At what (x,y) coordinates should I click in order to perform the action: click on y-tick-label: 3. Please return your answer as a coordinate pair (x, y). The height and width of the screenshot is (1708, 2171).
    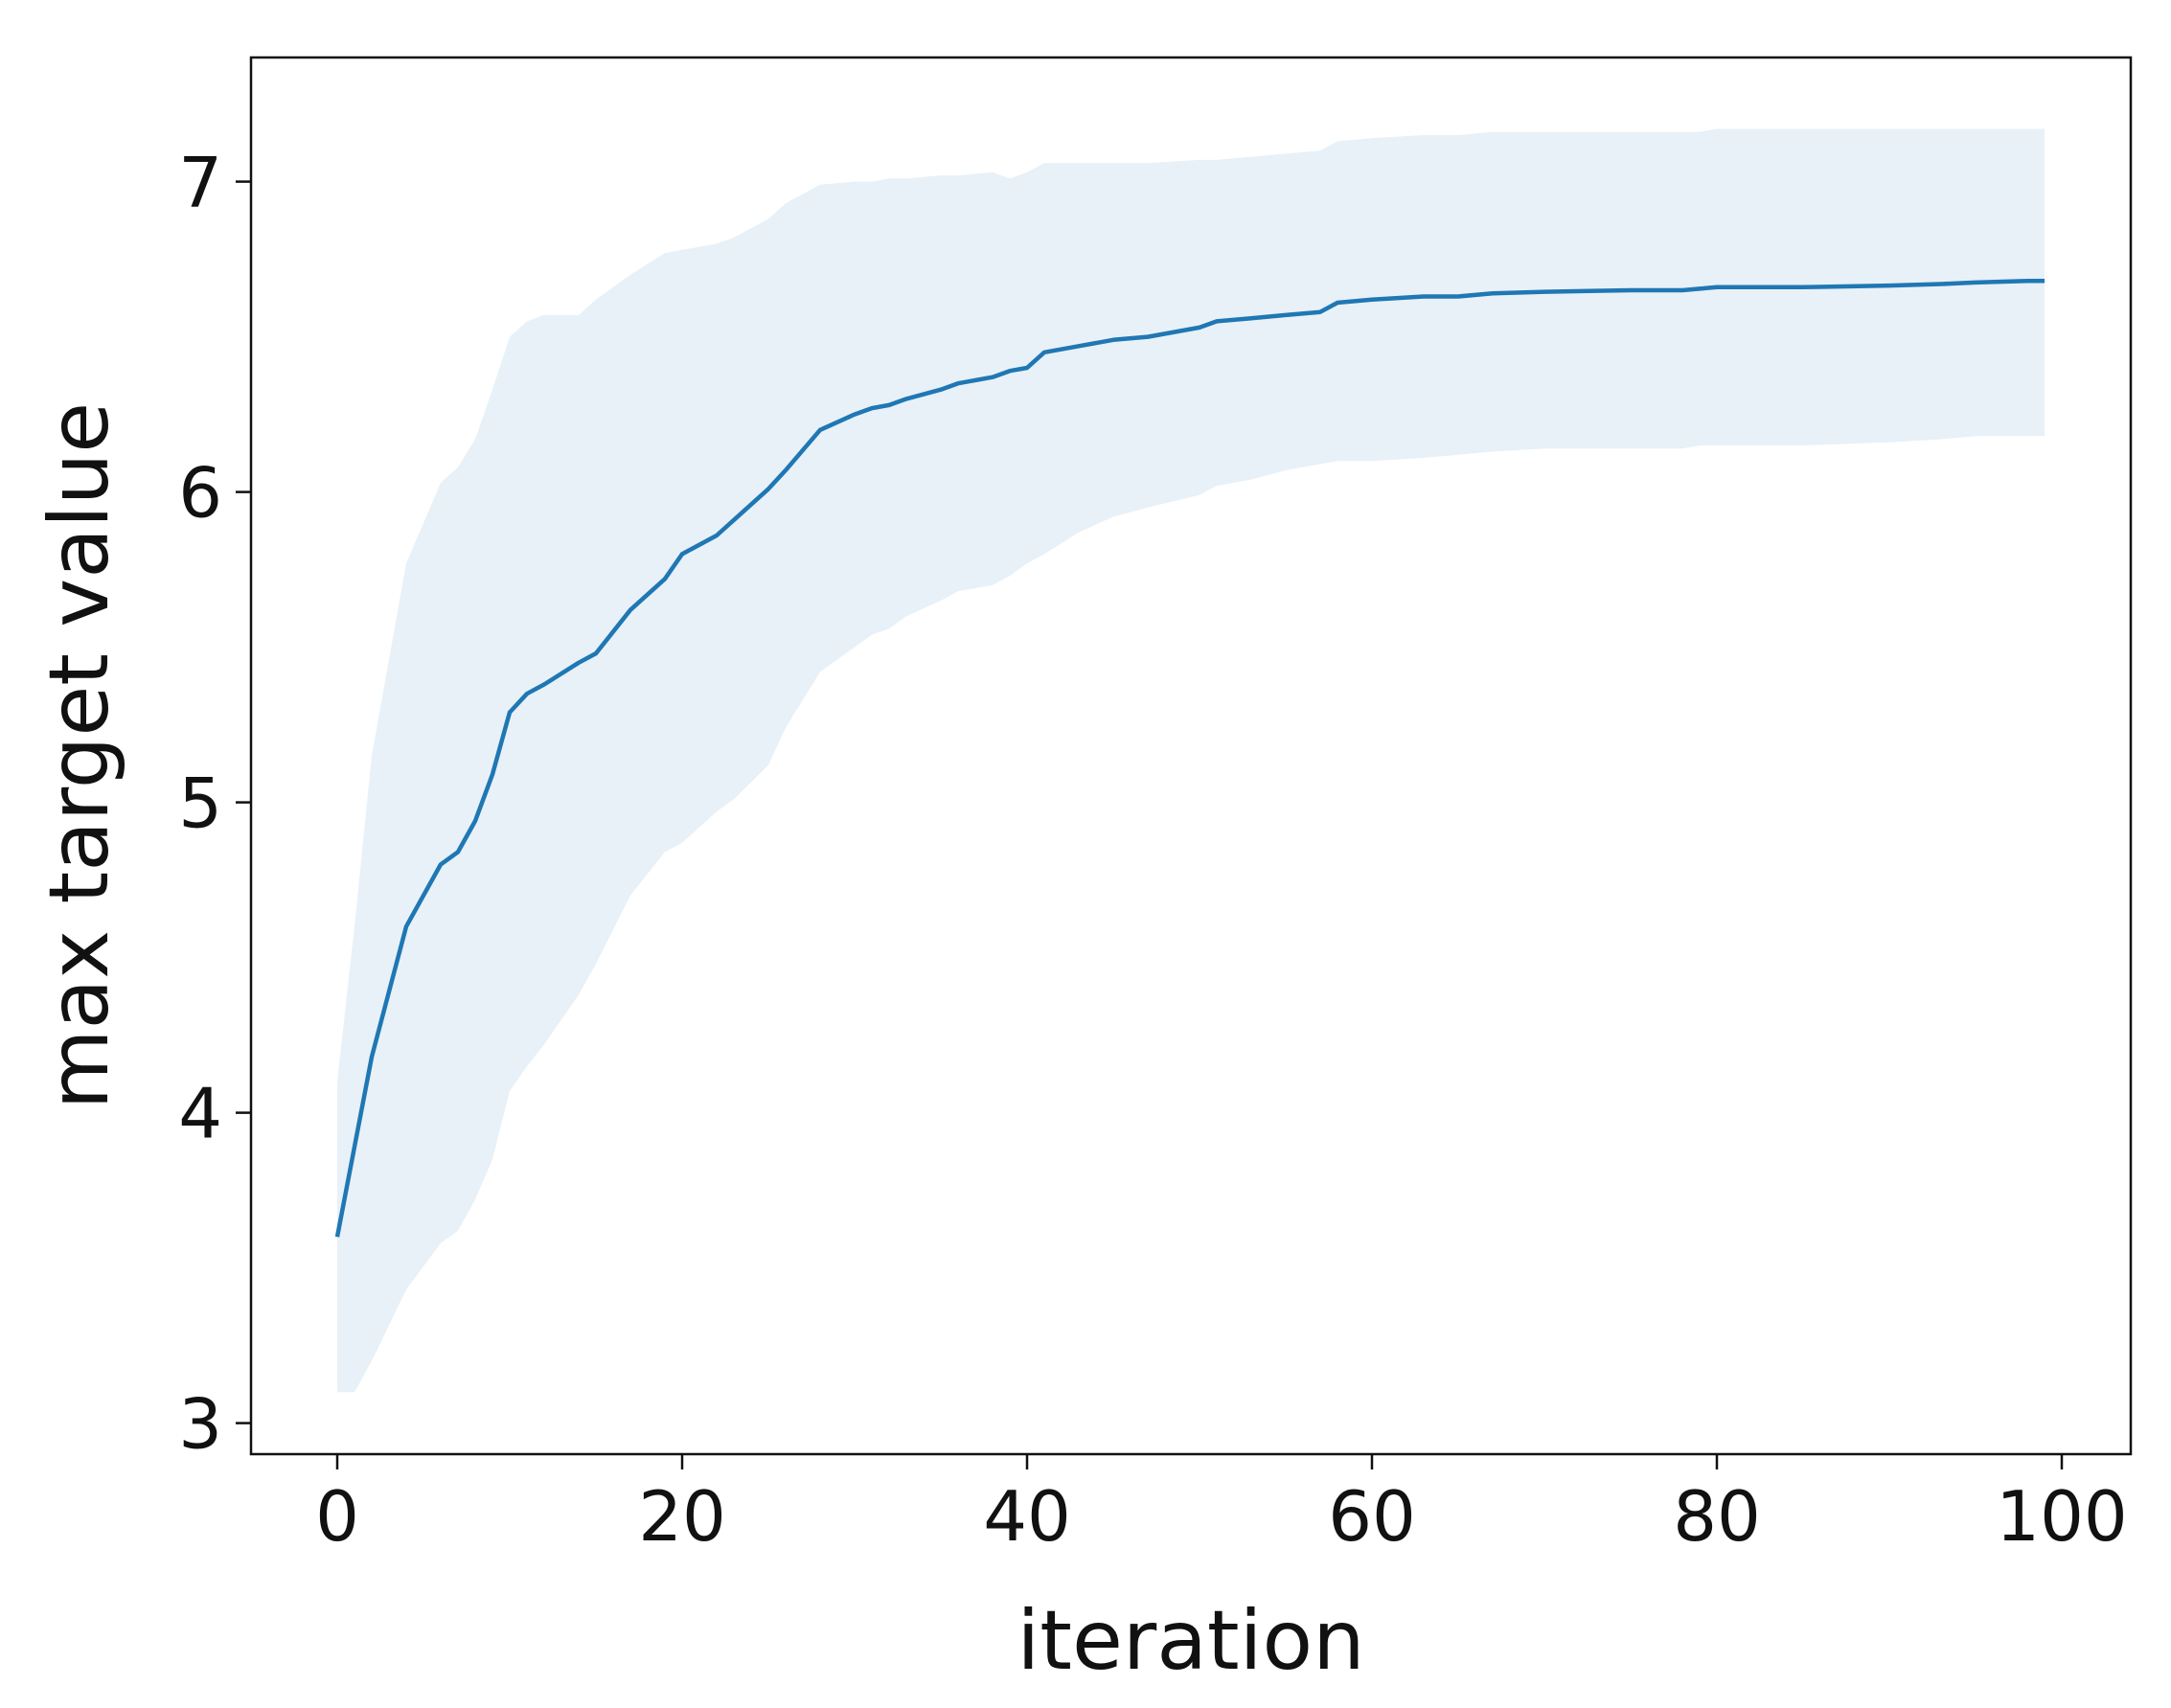
    Looking at the image, I should click on (200, 1424).